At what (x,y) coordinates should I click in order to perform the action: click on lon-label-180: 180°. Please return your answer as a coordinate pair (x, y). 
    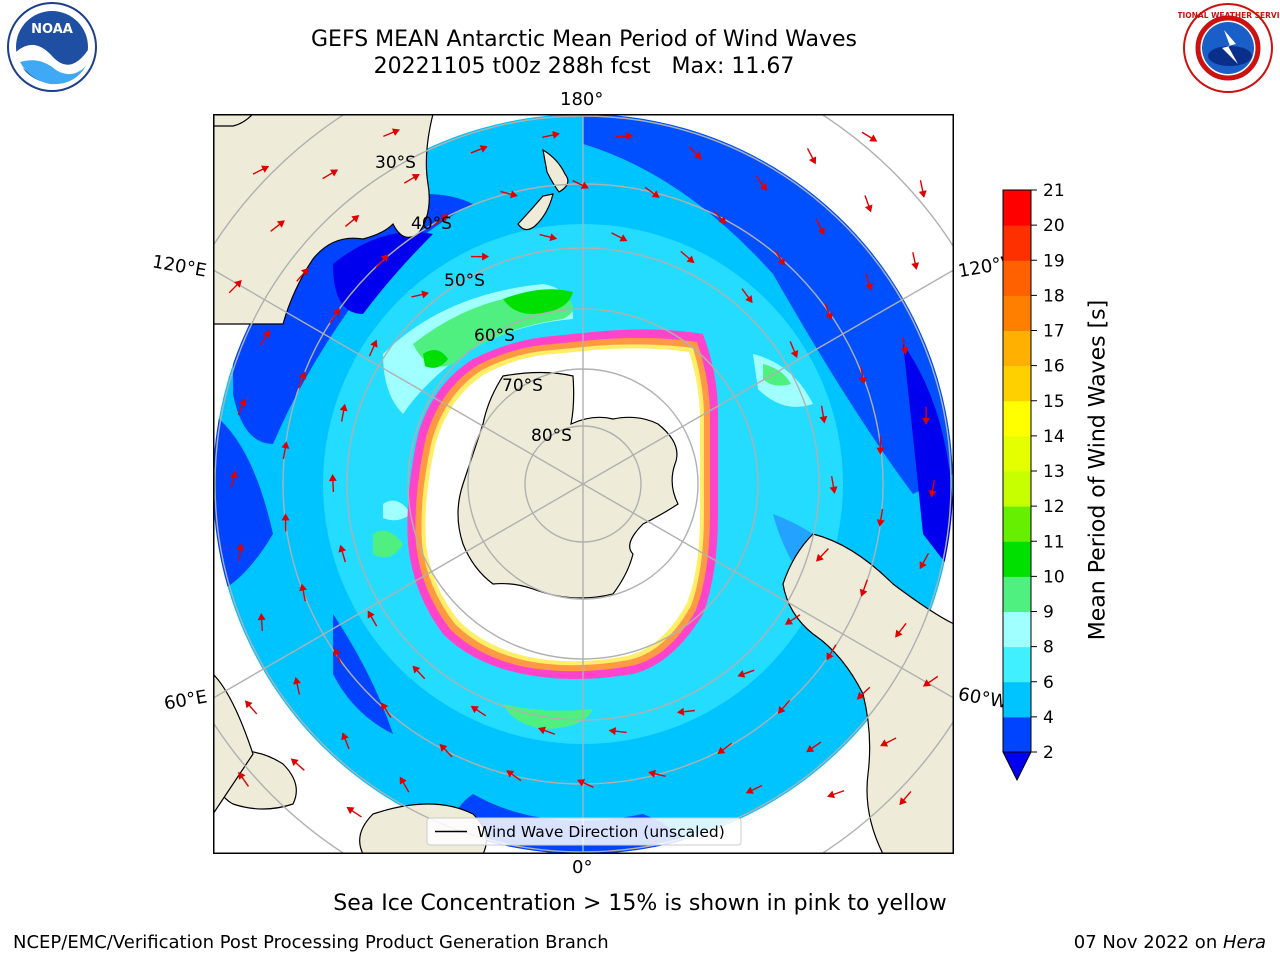
    Looking at the image, I should click on (582, 99).